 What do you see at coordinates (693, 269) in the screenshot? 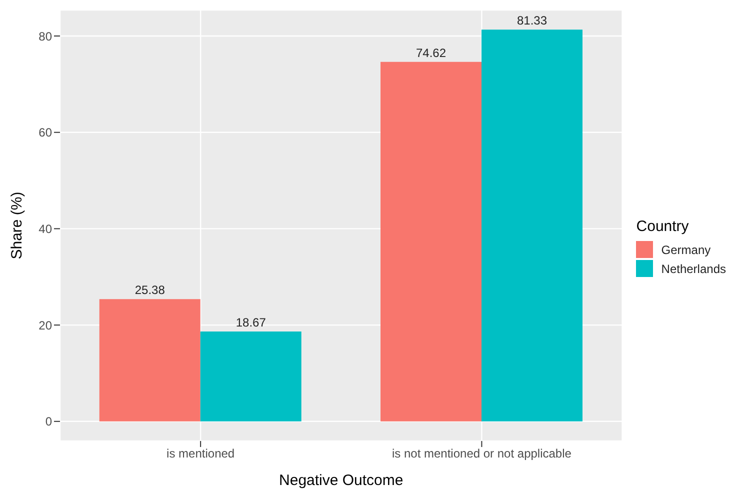
I see `legend-label: Netherlands` at bounding box center [693, 269].